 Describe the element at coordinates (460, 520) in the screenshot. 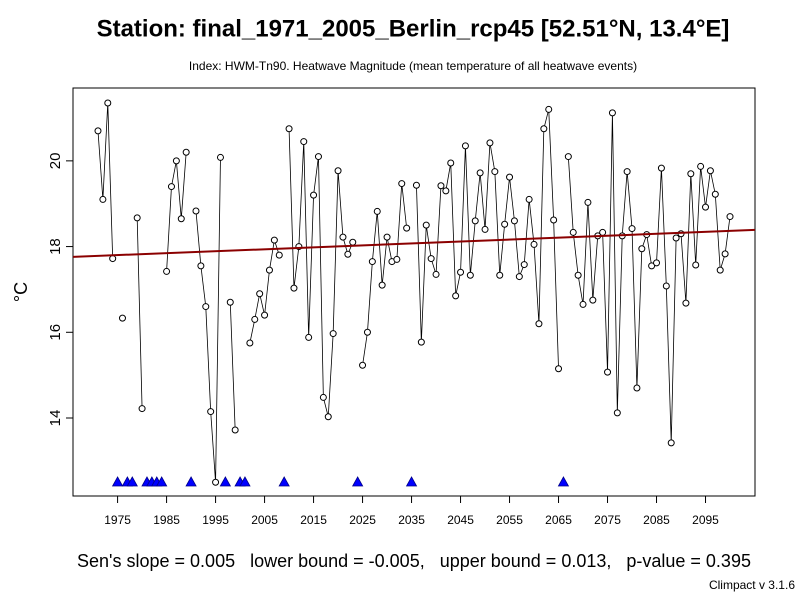

I see `x-tick-label: 2045` at that location.